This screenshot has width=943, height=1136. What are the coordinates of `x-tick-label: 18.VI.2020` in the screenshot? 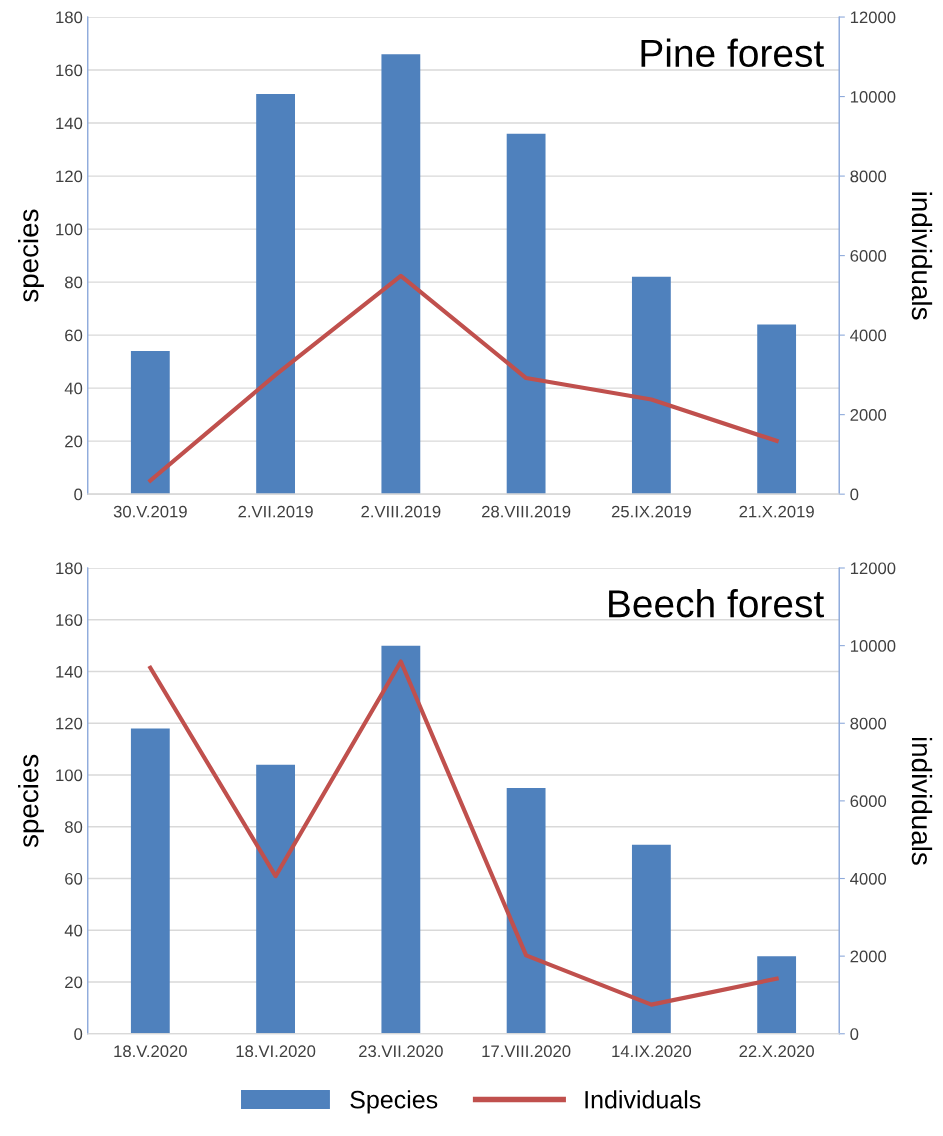 It's located at (276, 1051).